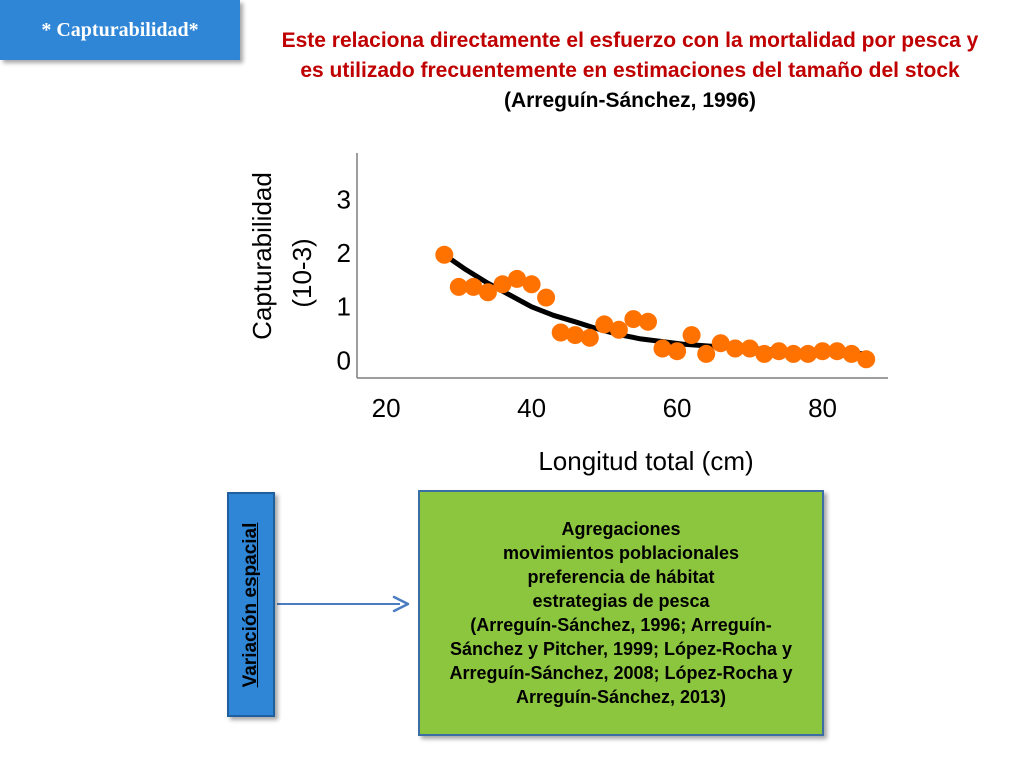  I want to click on trend-curve, so click(655, 304).